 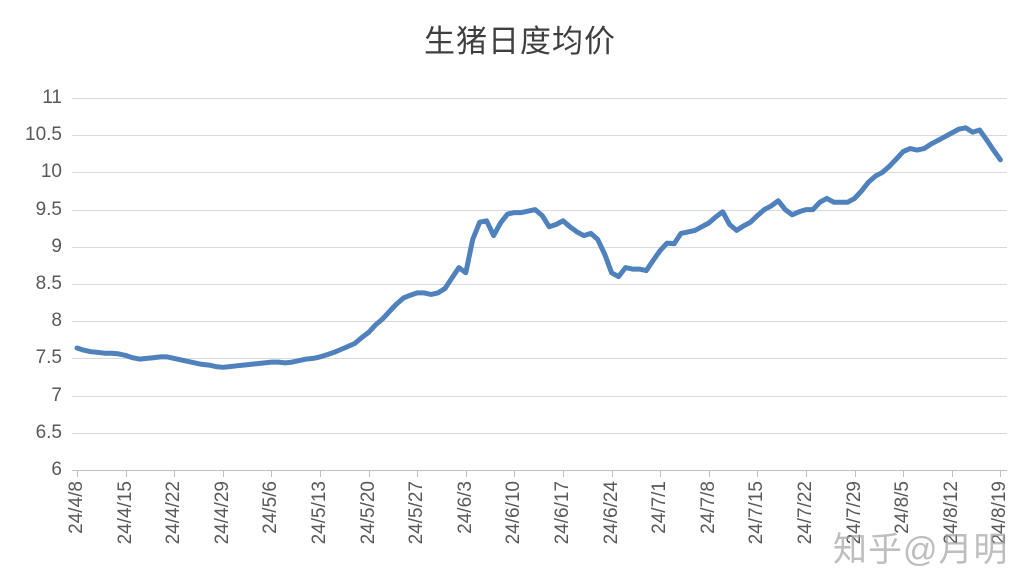 What do you see at coordinates (48, 209) in the screenshot?
I see `y-axis-tick-label: 9.5` at bounding box center [48, 209].